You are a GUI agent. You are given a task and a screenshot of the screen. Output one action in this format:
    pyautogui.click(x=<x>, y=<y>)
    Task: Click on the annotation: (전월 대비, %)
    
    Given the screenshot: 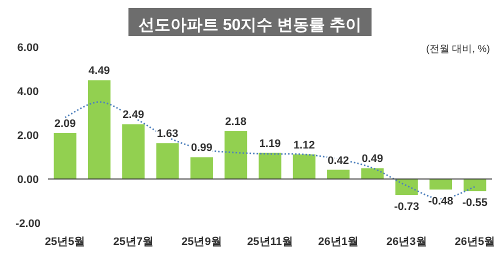 What is the action you would take?
    pyautogui.click(x=458, y=49)
    